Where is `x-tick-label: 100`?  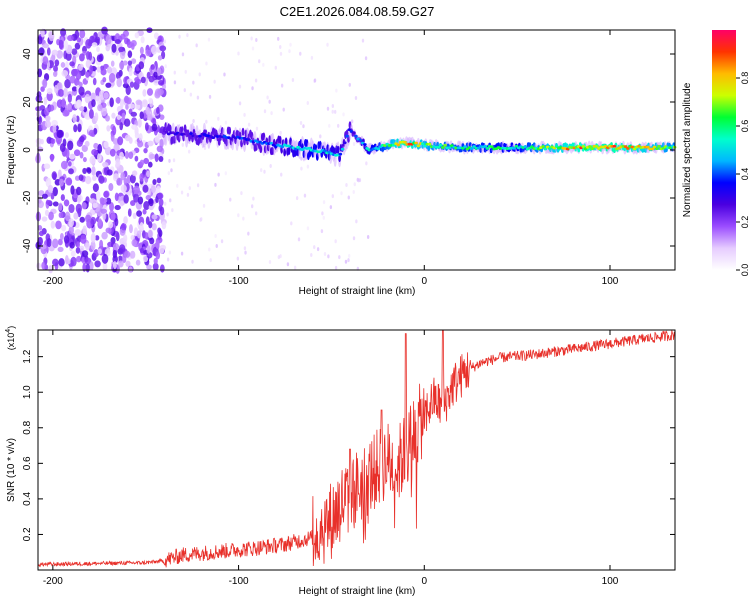
x-tick-label: 100 is located at coordinates (610, 581).